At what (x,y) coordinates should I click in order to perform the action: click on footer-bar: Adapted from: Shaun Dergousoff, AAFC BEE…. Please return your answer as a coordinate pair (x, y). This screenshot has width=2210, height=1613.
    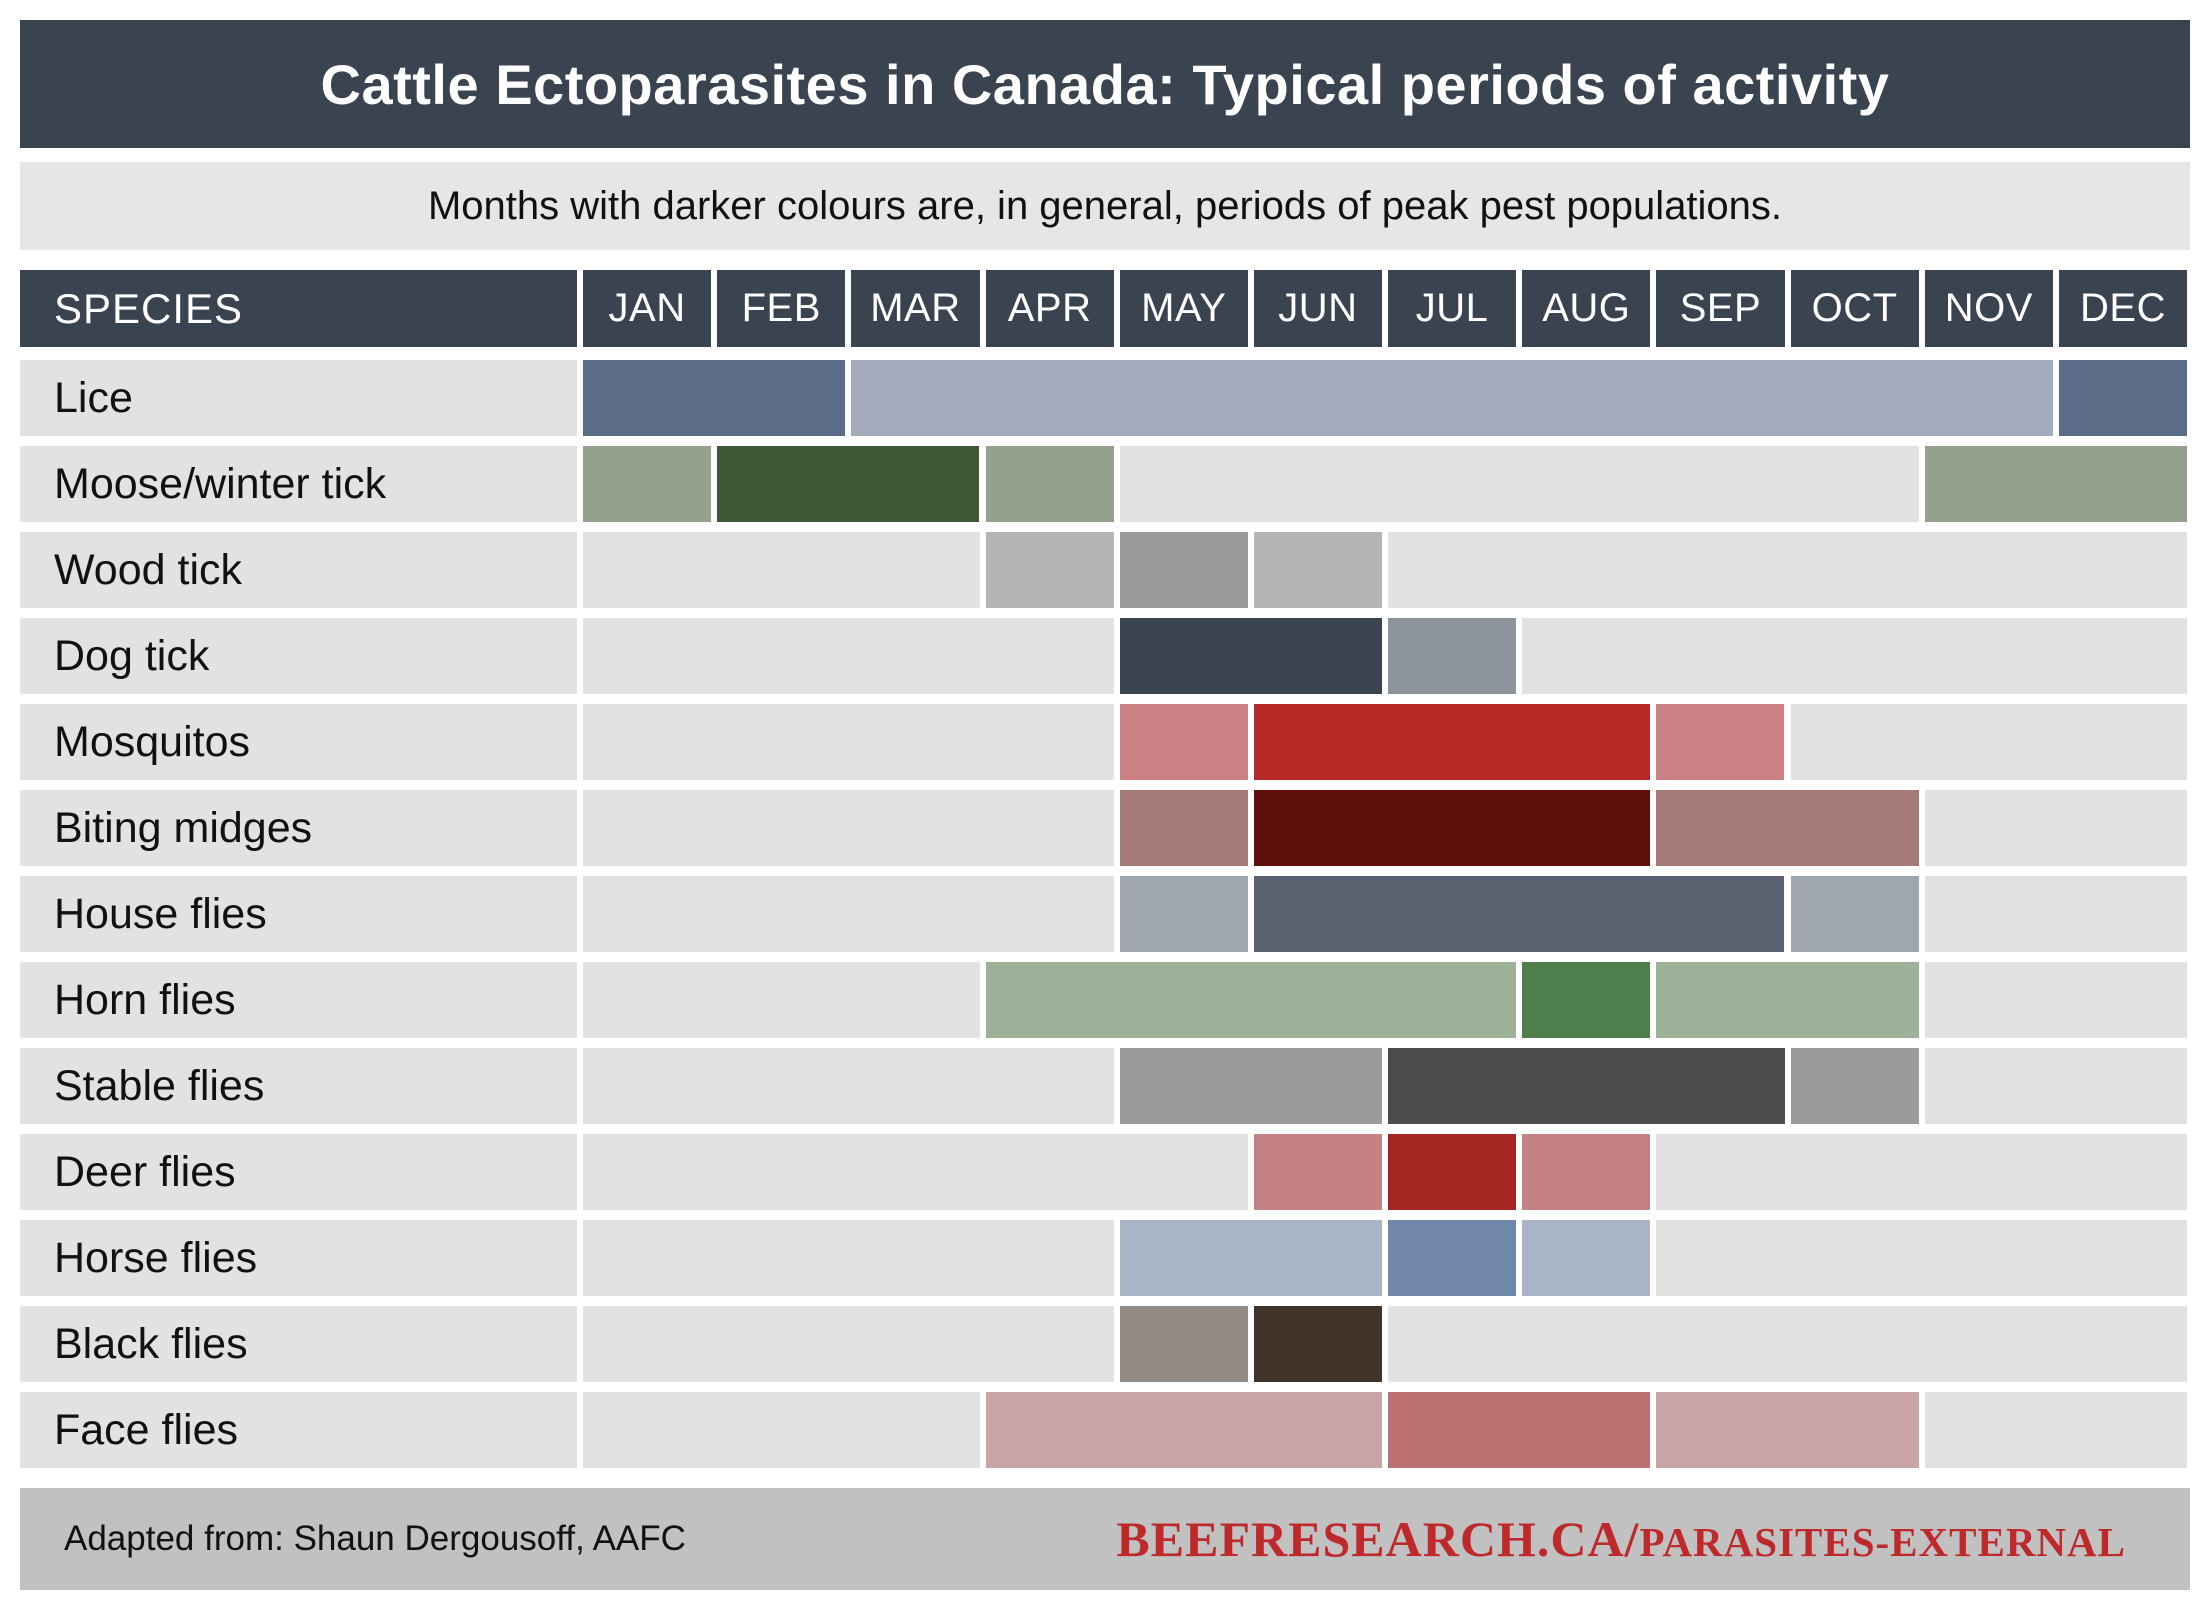
    Looking at the image, I should click on (1105, 1539).